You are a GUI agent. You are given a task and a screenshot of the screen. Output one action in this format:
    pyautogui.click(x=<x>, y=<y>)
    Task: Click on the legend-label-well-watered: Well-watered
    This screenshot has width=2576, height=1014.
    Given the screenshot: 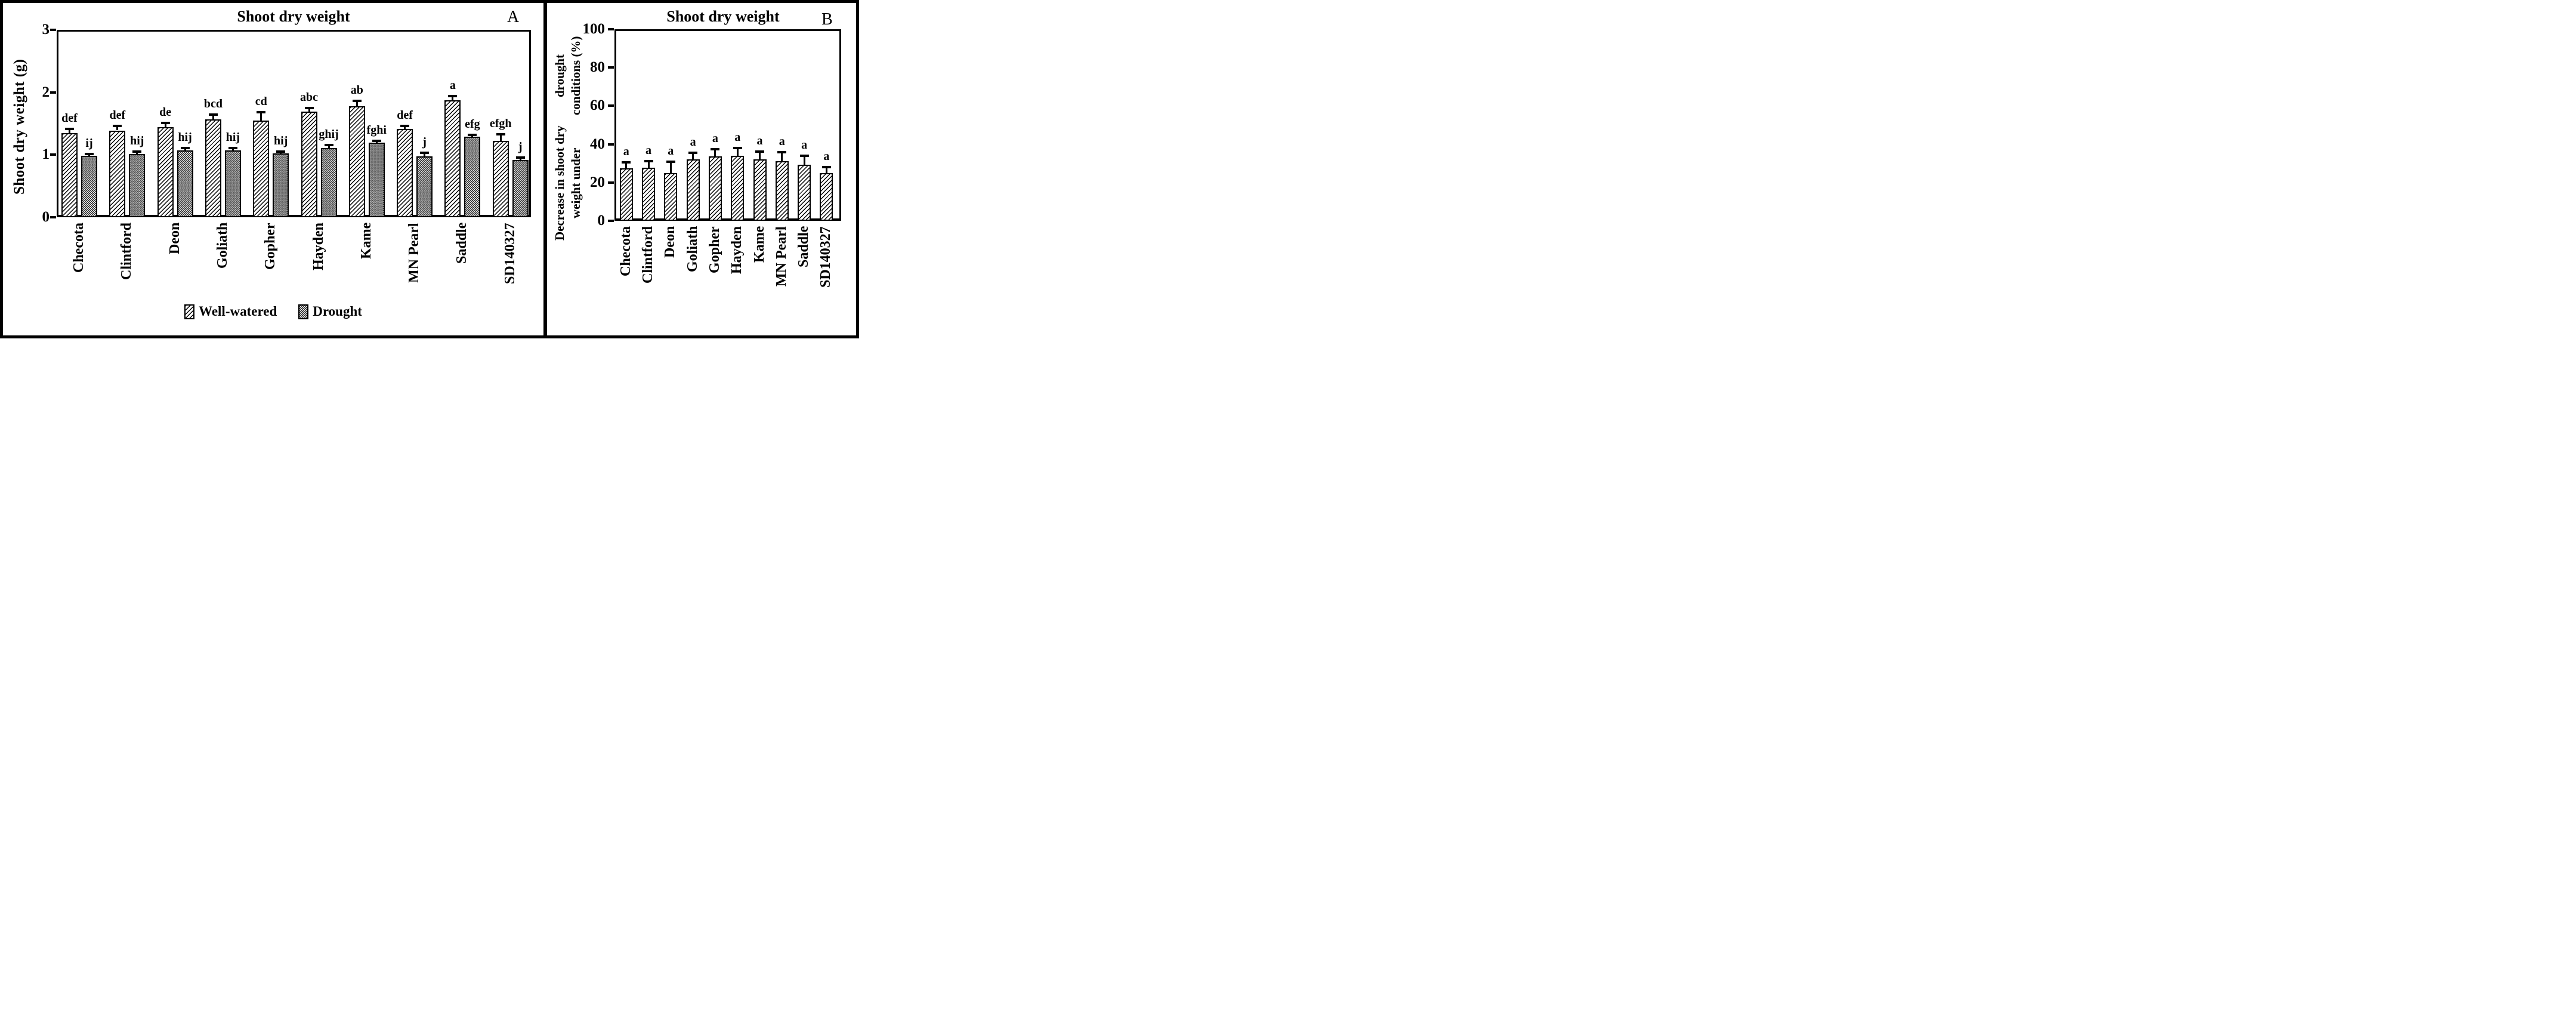 What is the action you would take?
    pyautogui.click(x=238, y=312)
    